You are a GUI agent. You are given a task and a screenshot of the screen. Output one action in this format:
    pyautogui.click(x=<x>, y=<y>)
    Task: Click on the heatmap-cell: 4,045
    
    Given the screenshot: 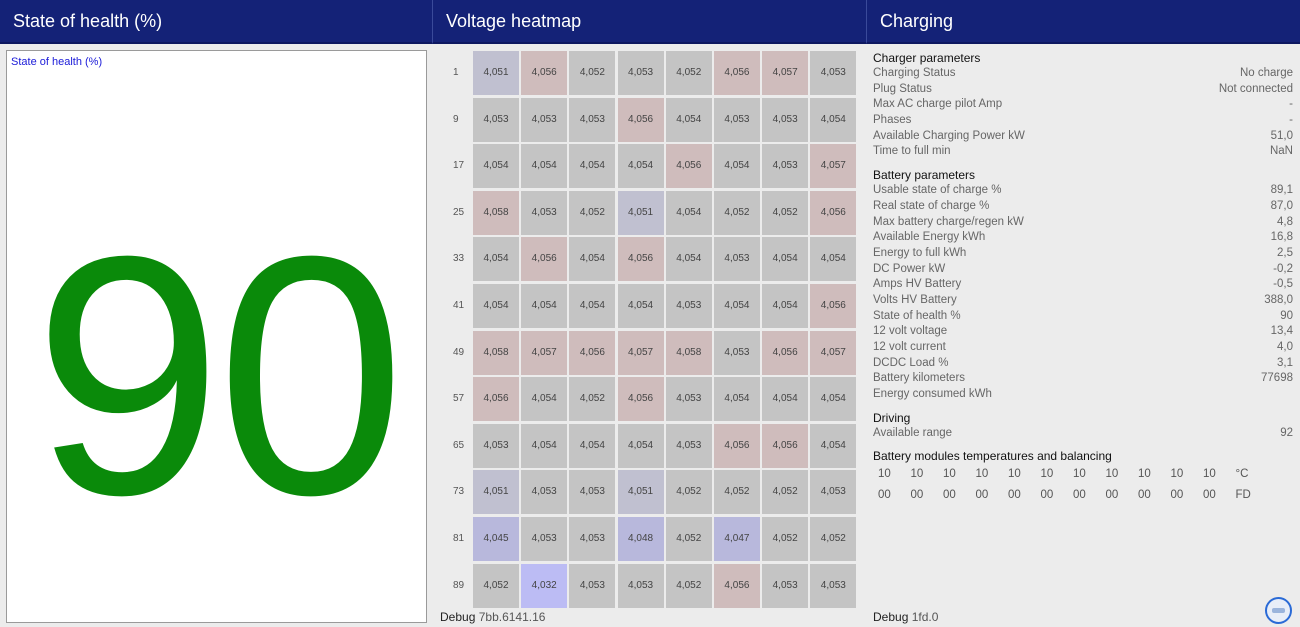 What is the action you would take?
    pyautogui.click(x=496, y=538)
    